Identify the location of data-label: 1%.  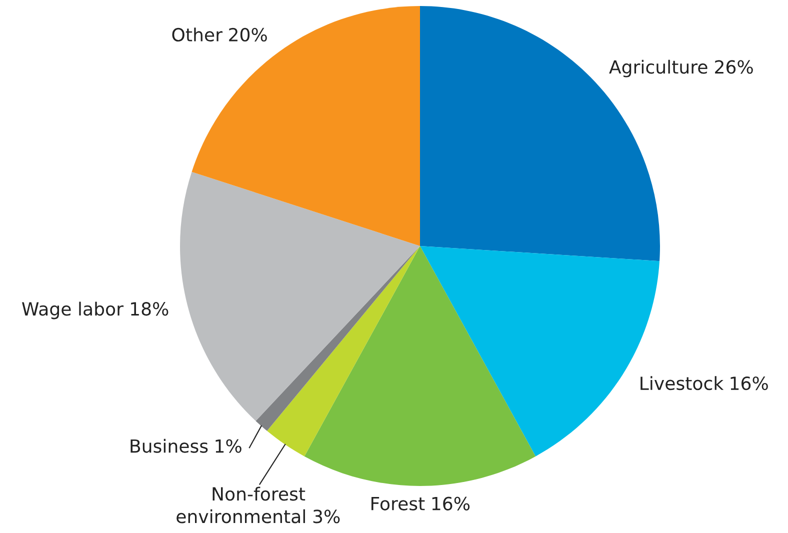
(229, 446).